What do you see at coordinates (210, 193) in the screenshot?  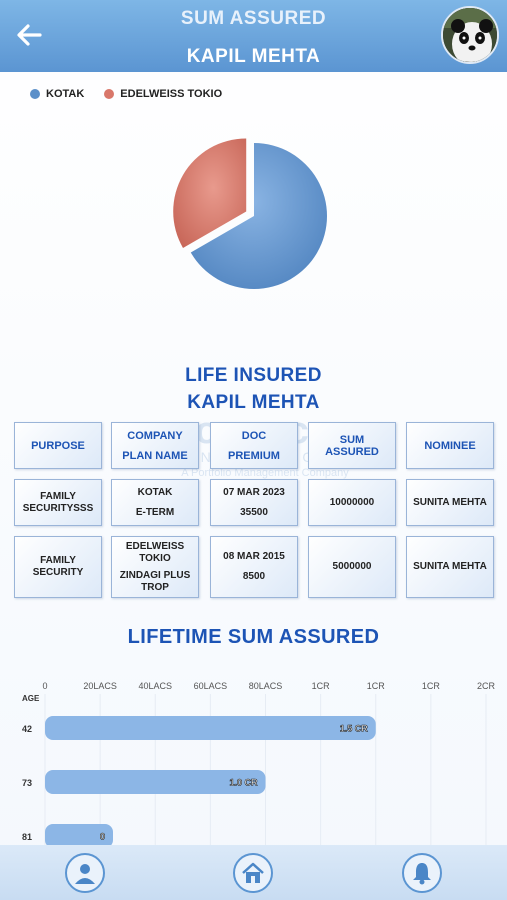 I see `pie-slice-edelweiss` at bounding box center [210, 193].